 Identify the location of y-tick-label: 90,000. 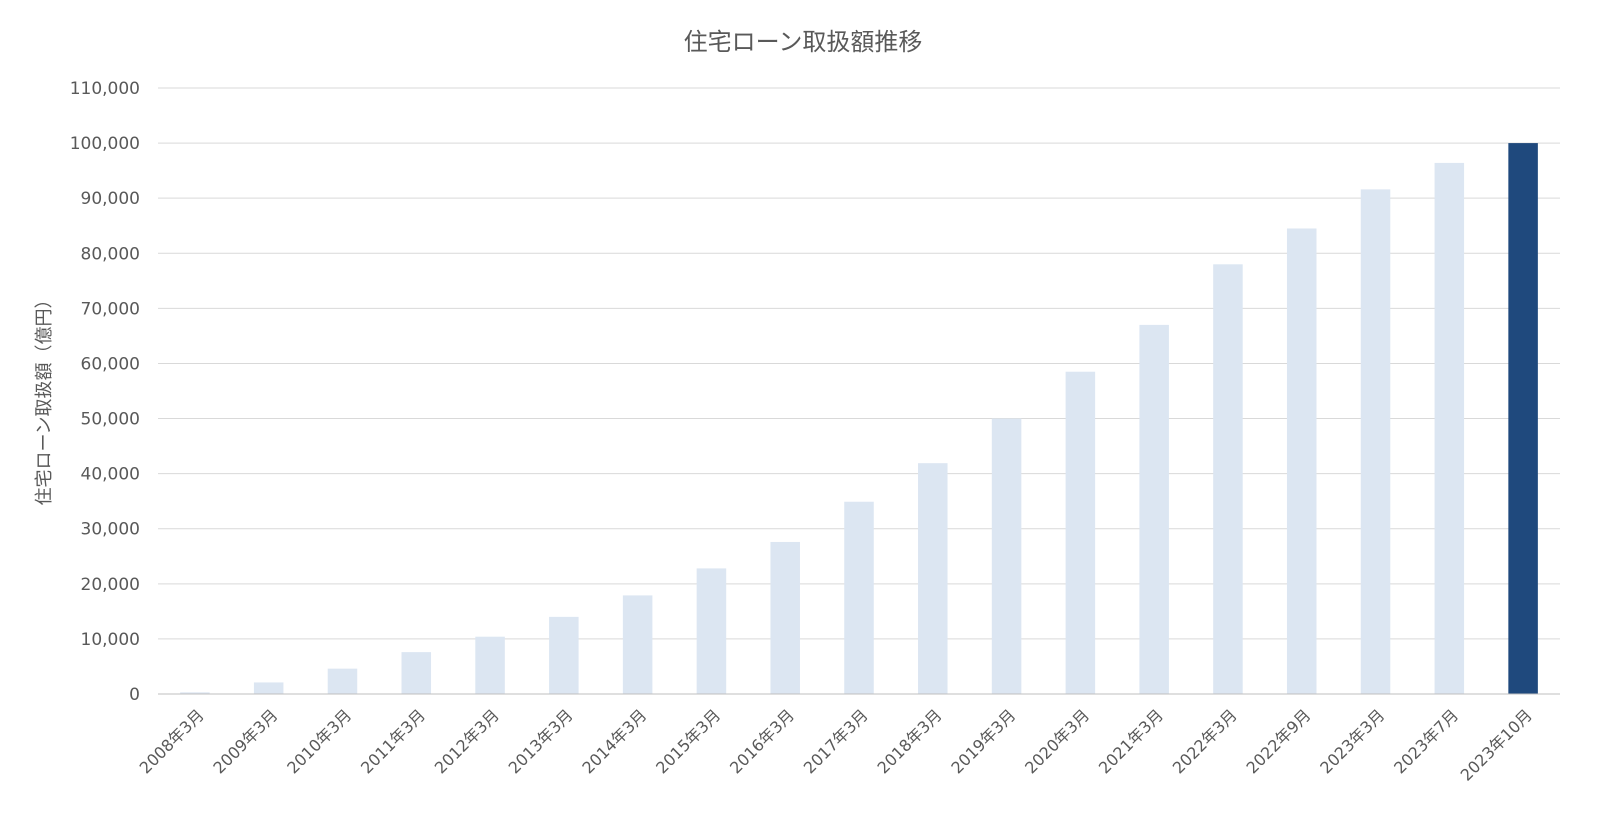
(110, 199).